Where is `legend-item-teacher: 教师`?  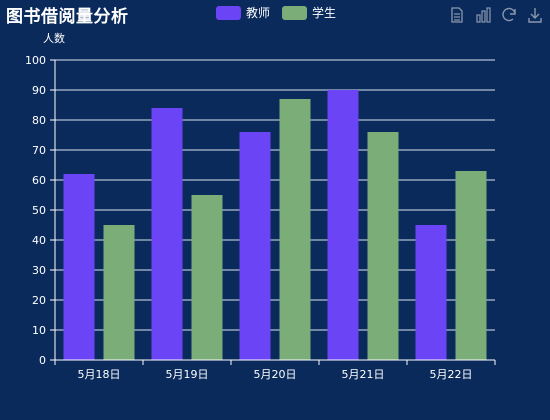 legend-item-teacher: 教师 is located at coordinates (243, 12).